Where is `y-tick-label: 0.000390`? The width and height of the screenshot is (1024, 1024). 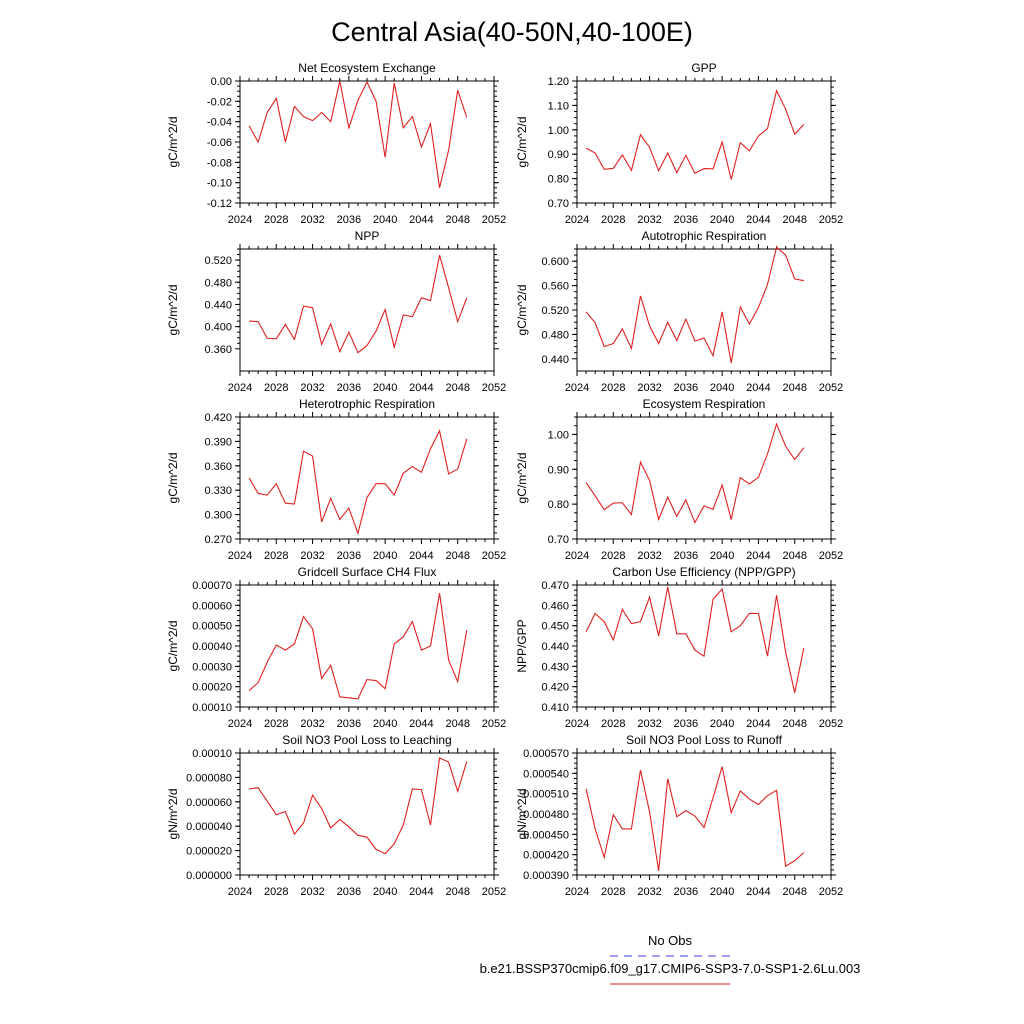 y-tick-label: 0.000390 is located at coordinates (546, 876).